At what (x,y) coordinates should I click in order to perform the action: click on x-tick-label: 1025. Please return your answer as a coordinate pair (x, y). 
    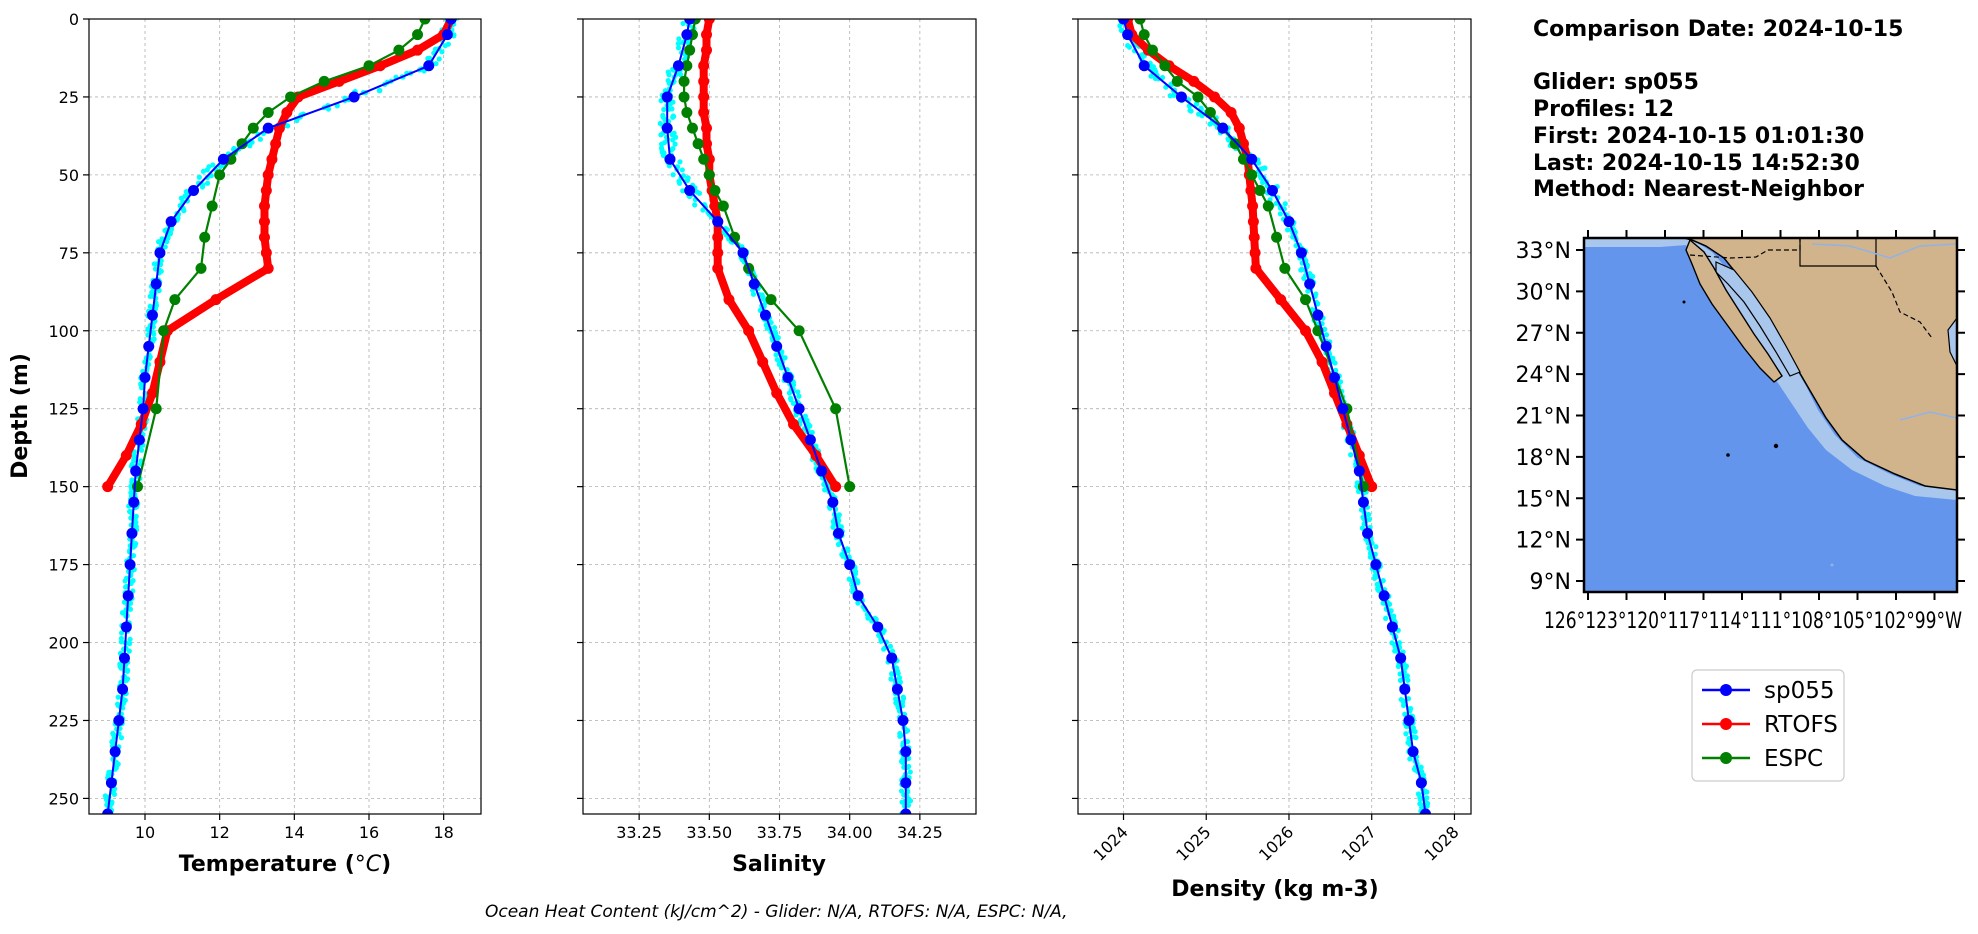
    Looking at the image, I should click on (1193, 843).